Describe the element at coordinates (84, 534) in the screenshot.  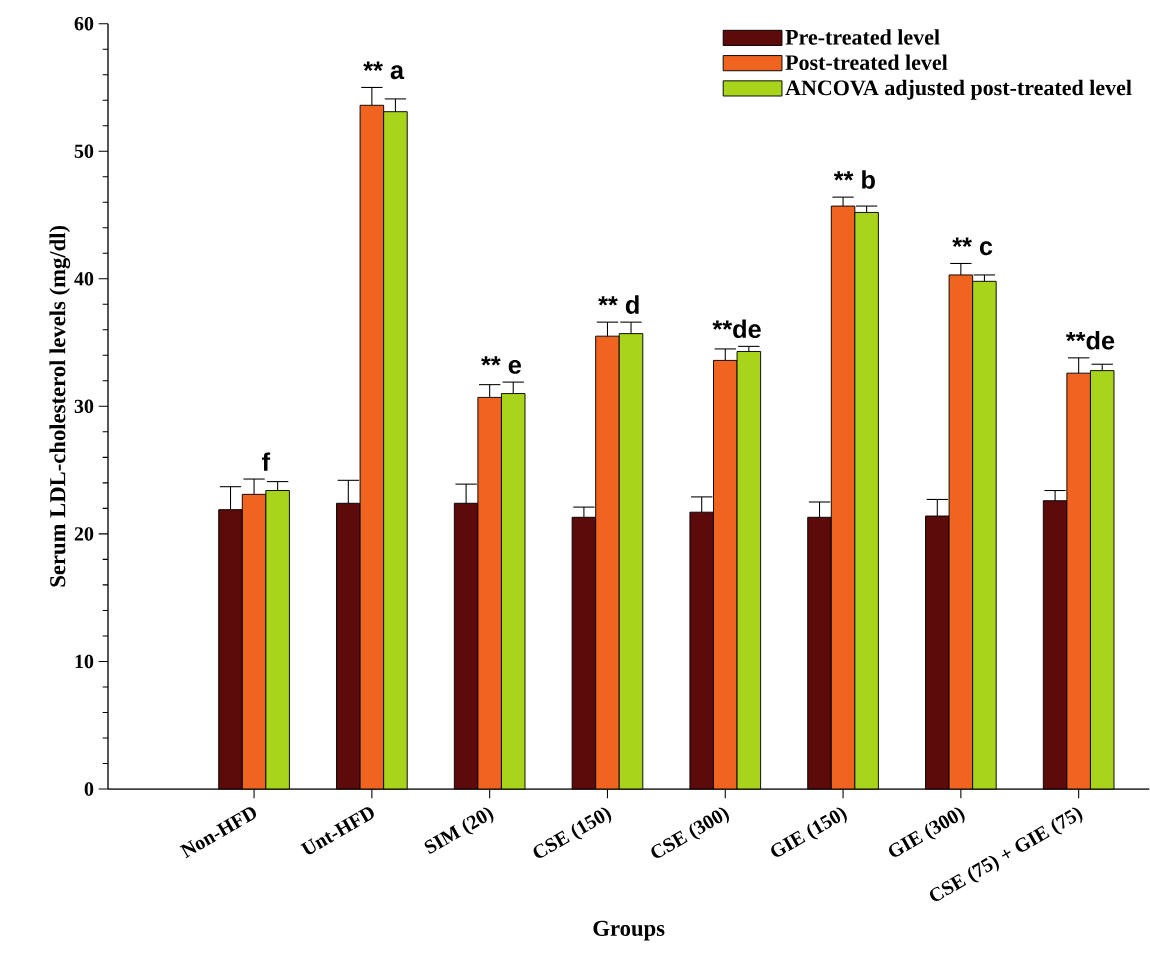
I see `y-tick-label: 20` at that location.